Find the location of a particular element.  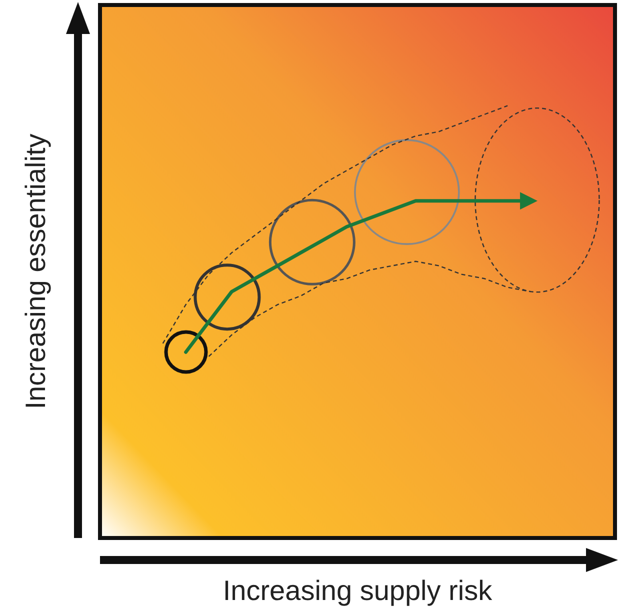

y-axis-title: Increasing essentiality is located at coordinates (35, 272).